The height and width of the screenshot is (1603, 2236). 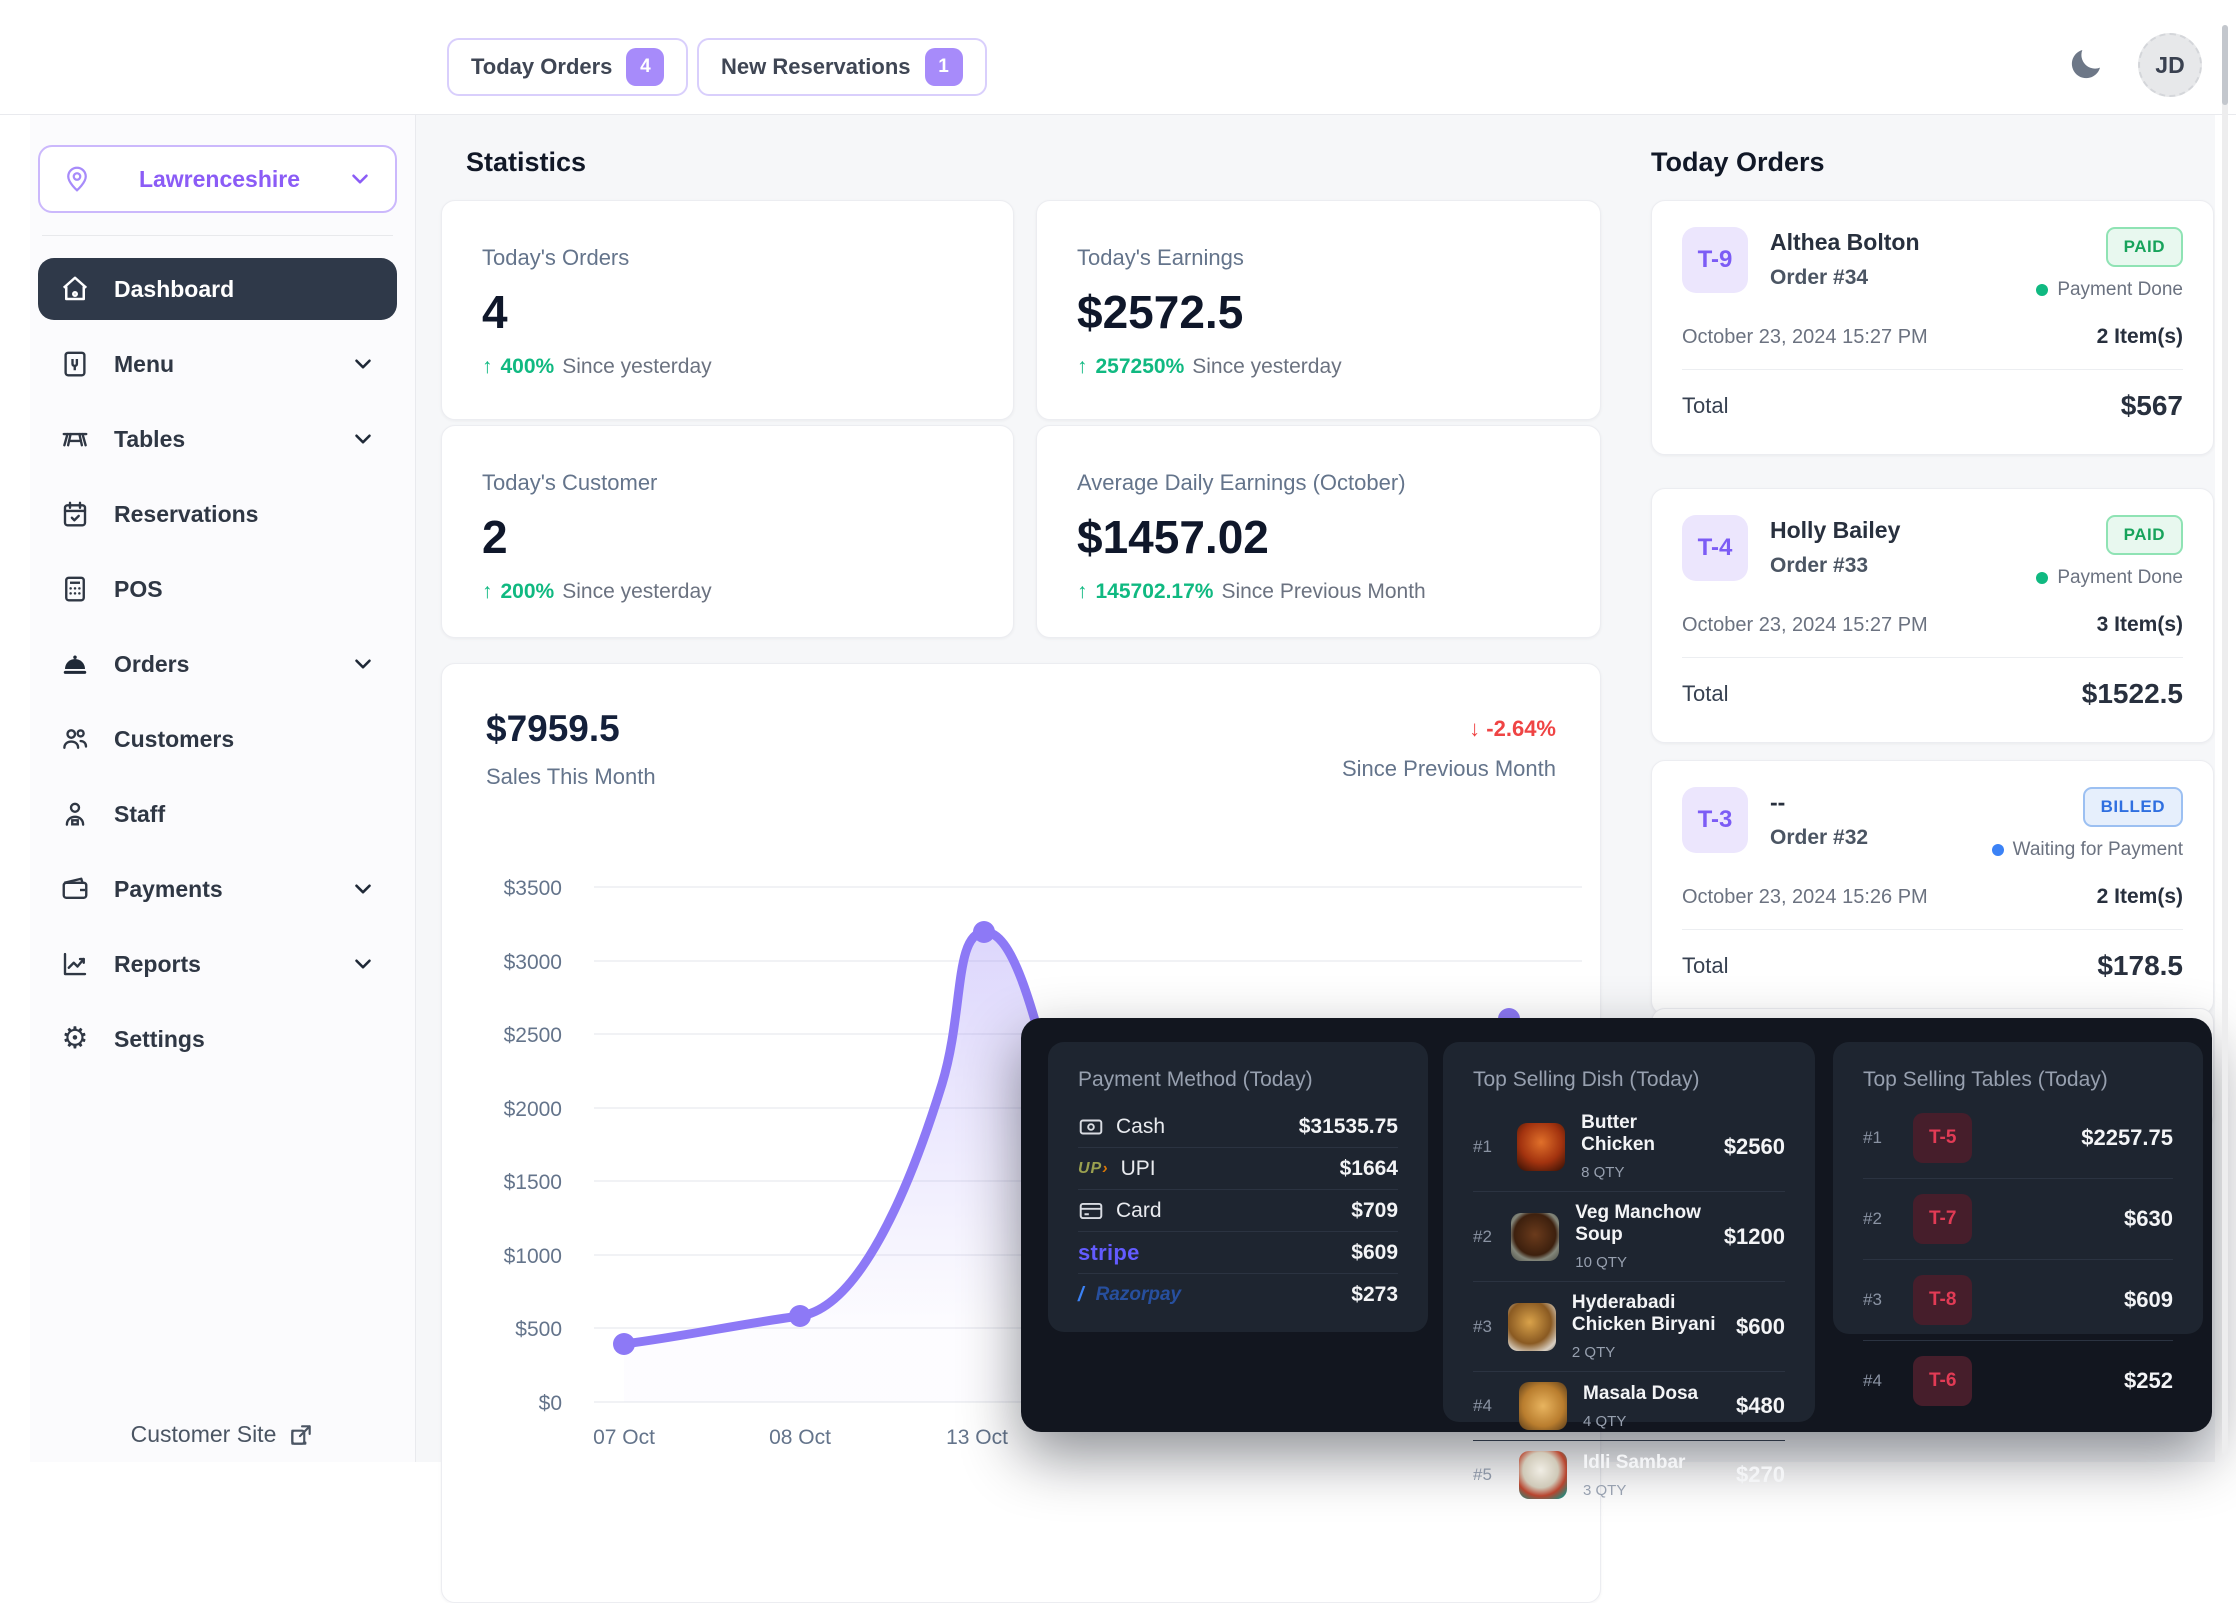 What do you see at coordinates (527, 366) in the screenshot?
I see `stat-delta-pct: 400%` at bounding box center [527, 366].